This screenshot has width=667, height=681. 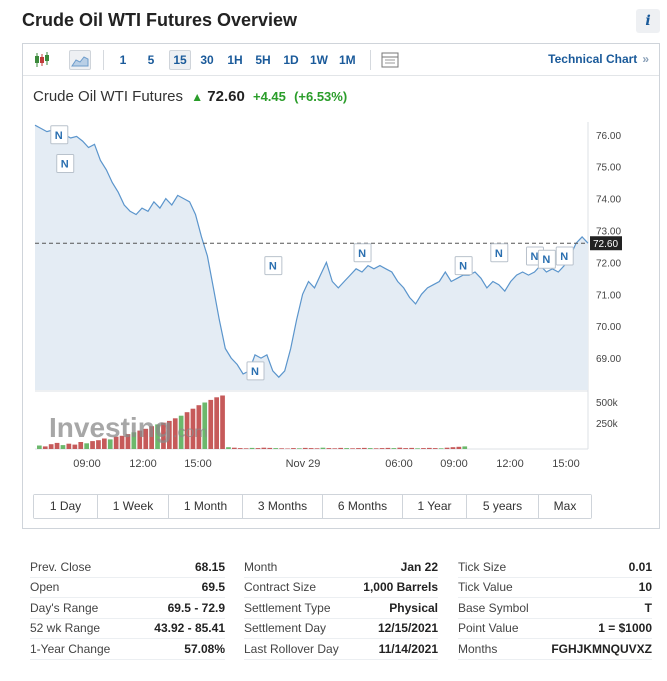 I want to click on timeframe-5h: 5H, so click(x=263, y=60).